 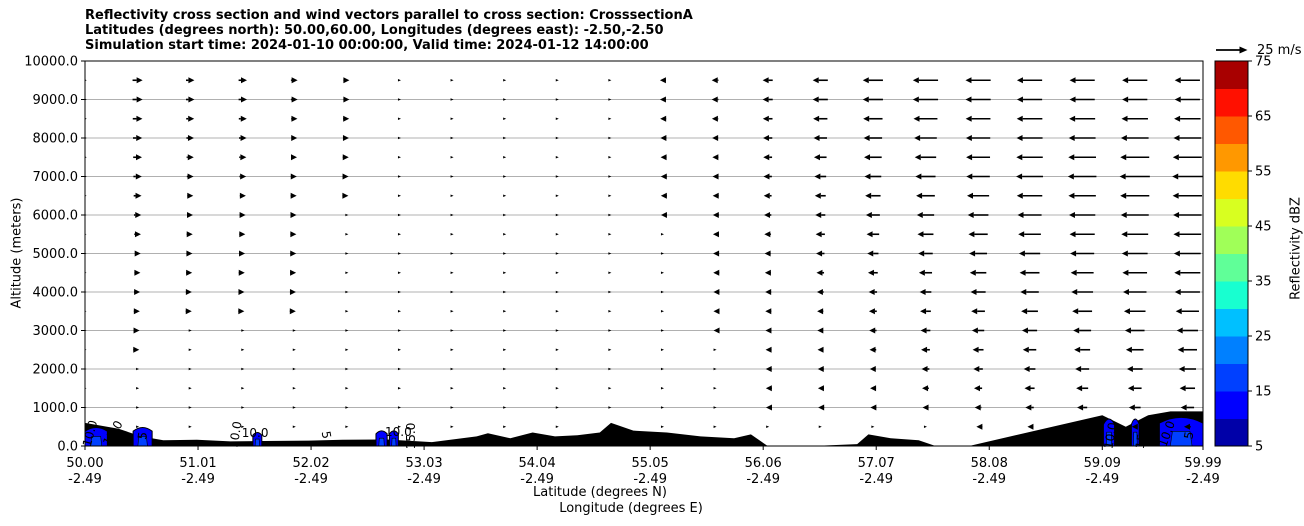 I want to click on x-tick-label-lon: -2.49, so click(x=763, y=479).